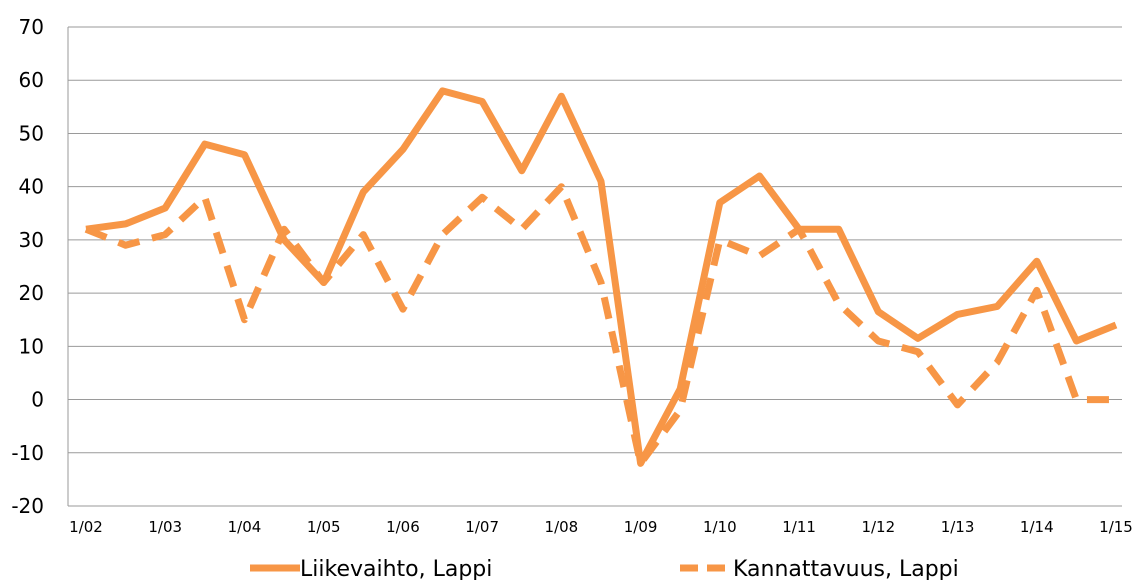 The height and width of the screenshot is (580, 1136). Describe the element at coordinates (31, 80) in the screenshot. I see `y-tick-label: 60` at that location.